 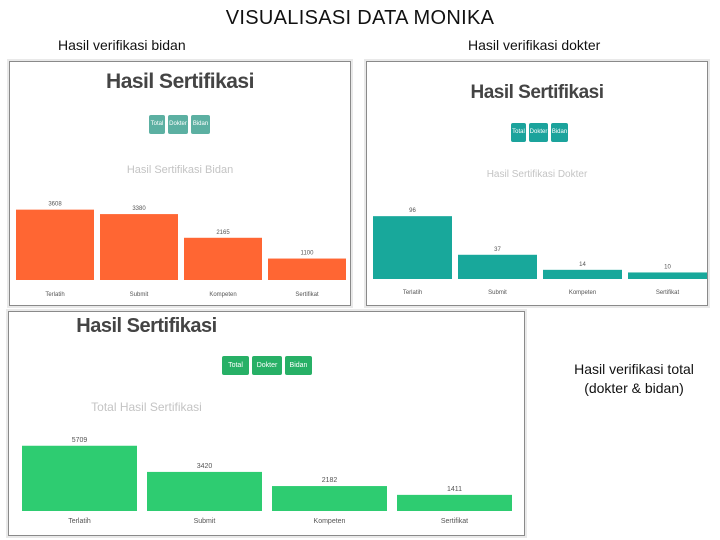 What do you see at coordinates (537, 174) in the screenshot?
I see `chart-title: Hasil Sertifikasi Dokter` at bounding box center [537, 174].